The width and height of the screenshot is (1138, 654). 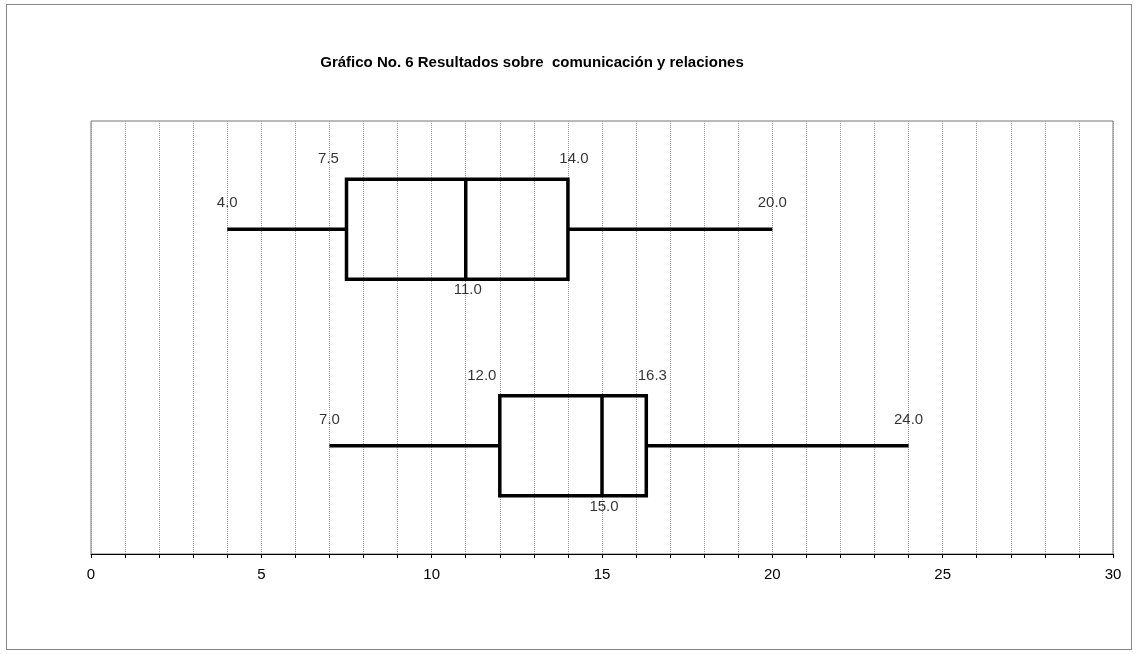 What do you see at coordinates (772, 573) in the screenshot?
I see `x-tick-label: 20` at bounding box center [772, 573].